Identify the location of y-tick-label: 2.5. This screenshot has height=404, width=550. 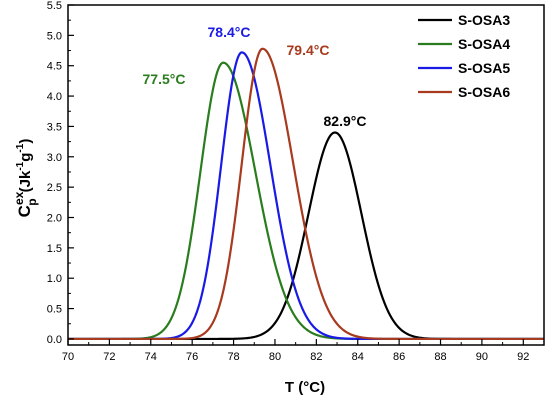
(54, 188).